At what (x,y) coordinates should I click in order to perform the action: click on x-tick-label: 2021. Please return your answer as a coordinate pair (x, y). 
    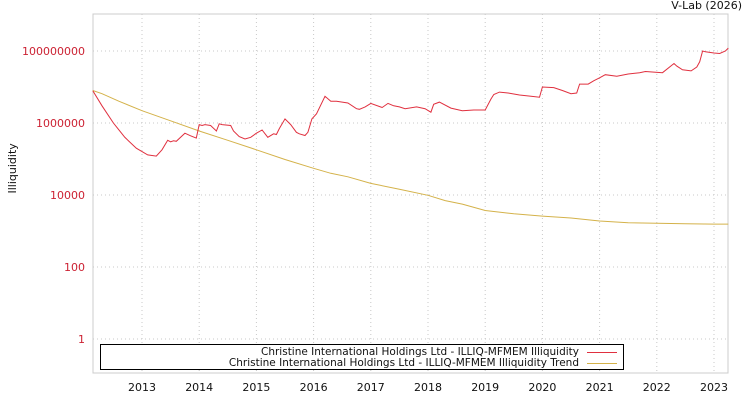
    Looking at the image, I should click on (600, 387).